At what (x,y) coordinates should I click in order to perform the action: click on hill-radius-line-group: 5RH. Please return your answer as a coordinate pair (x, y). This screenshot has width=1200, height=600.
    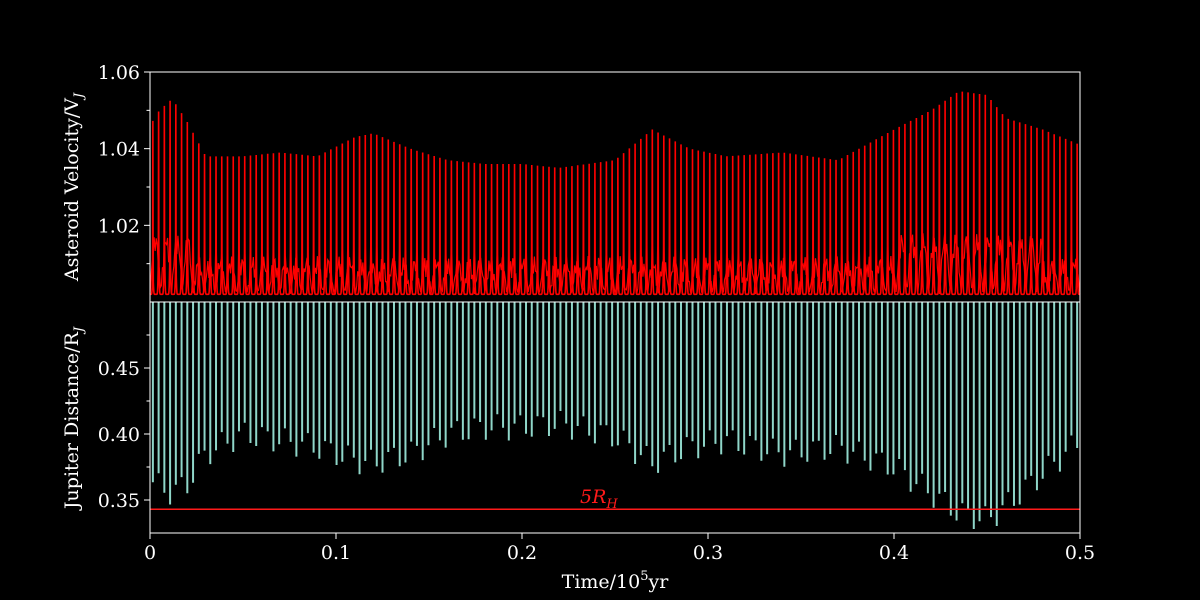
    Looking at the image, I should click on (615, 499).